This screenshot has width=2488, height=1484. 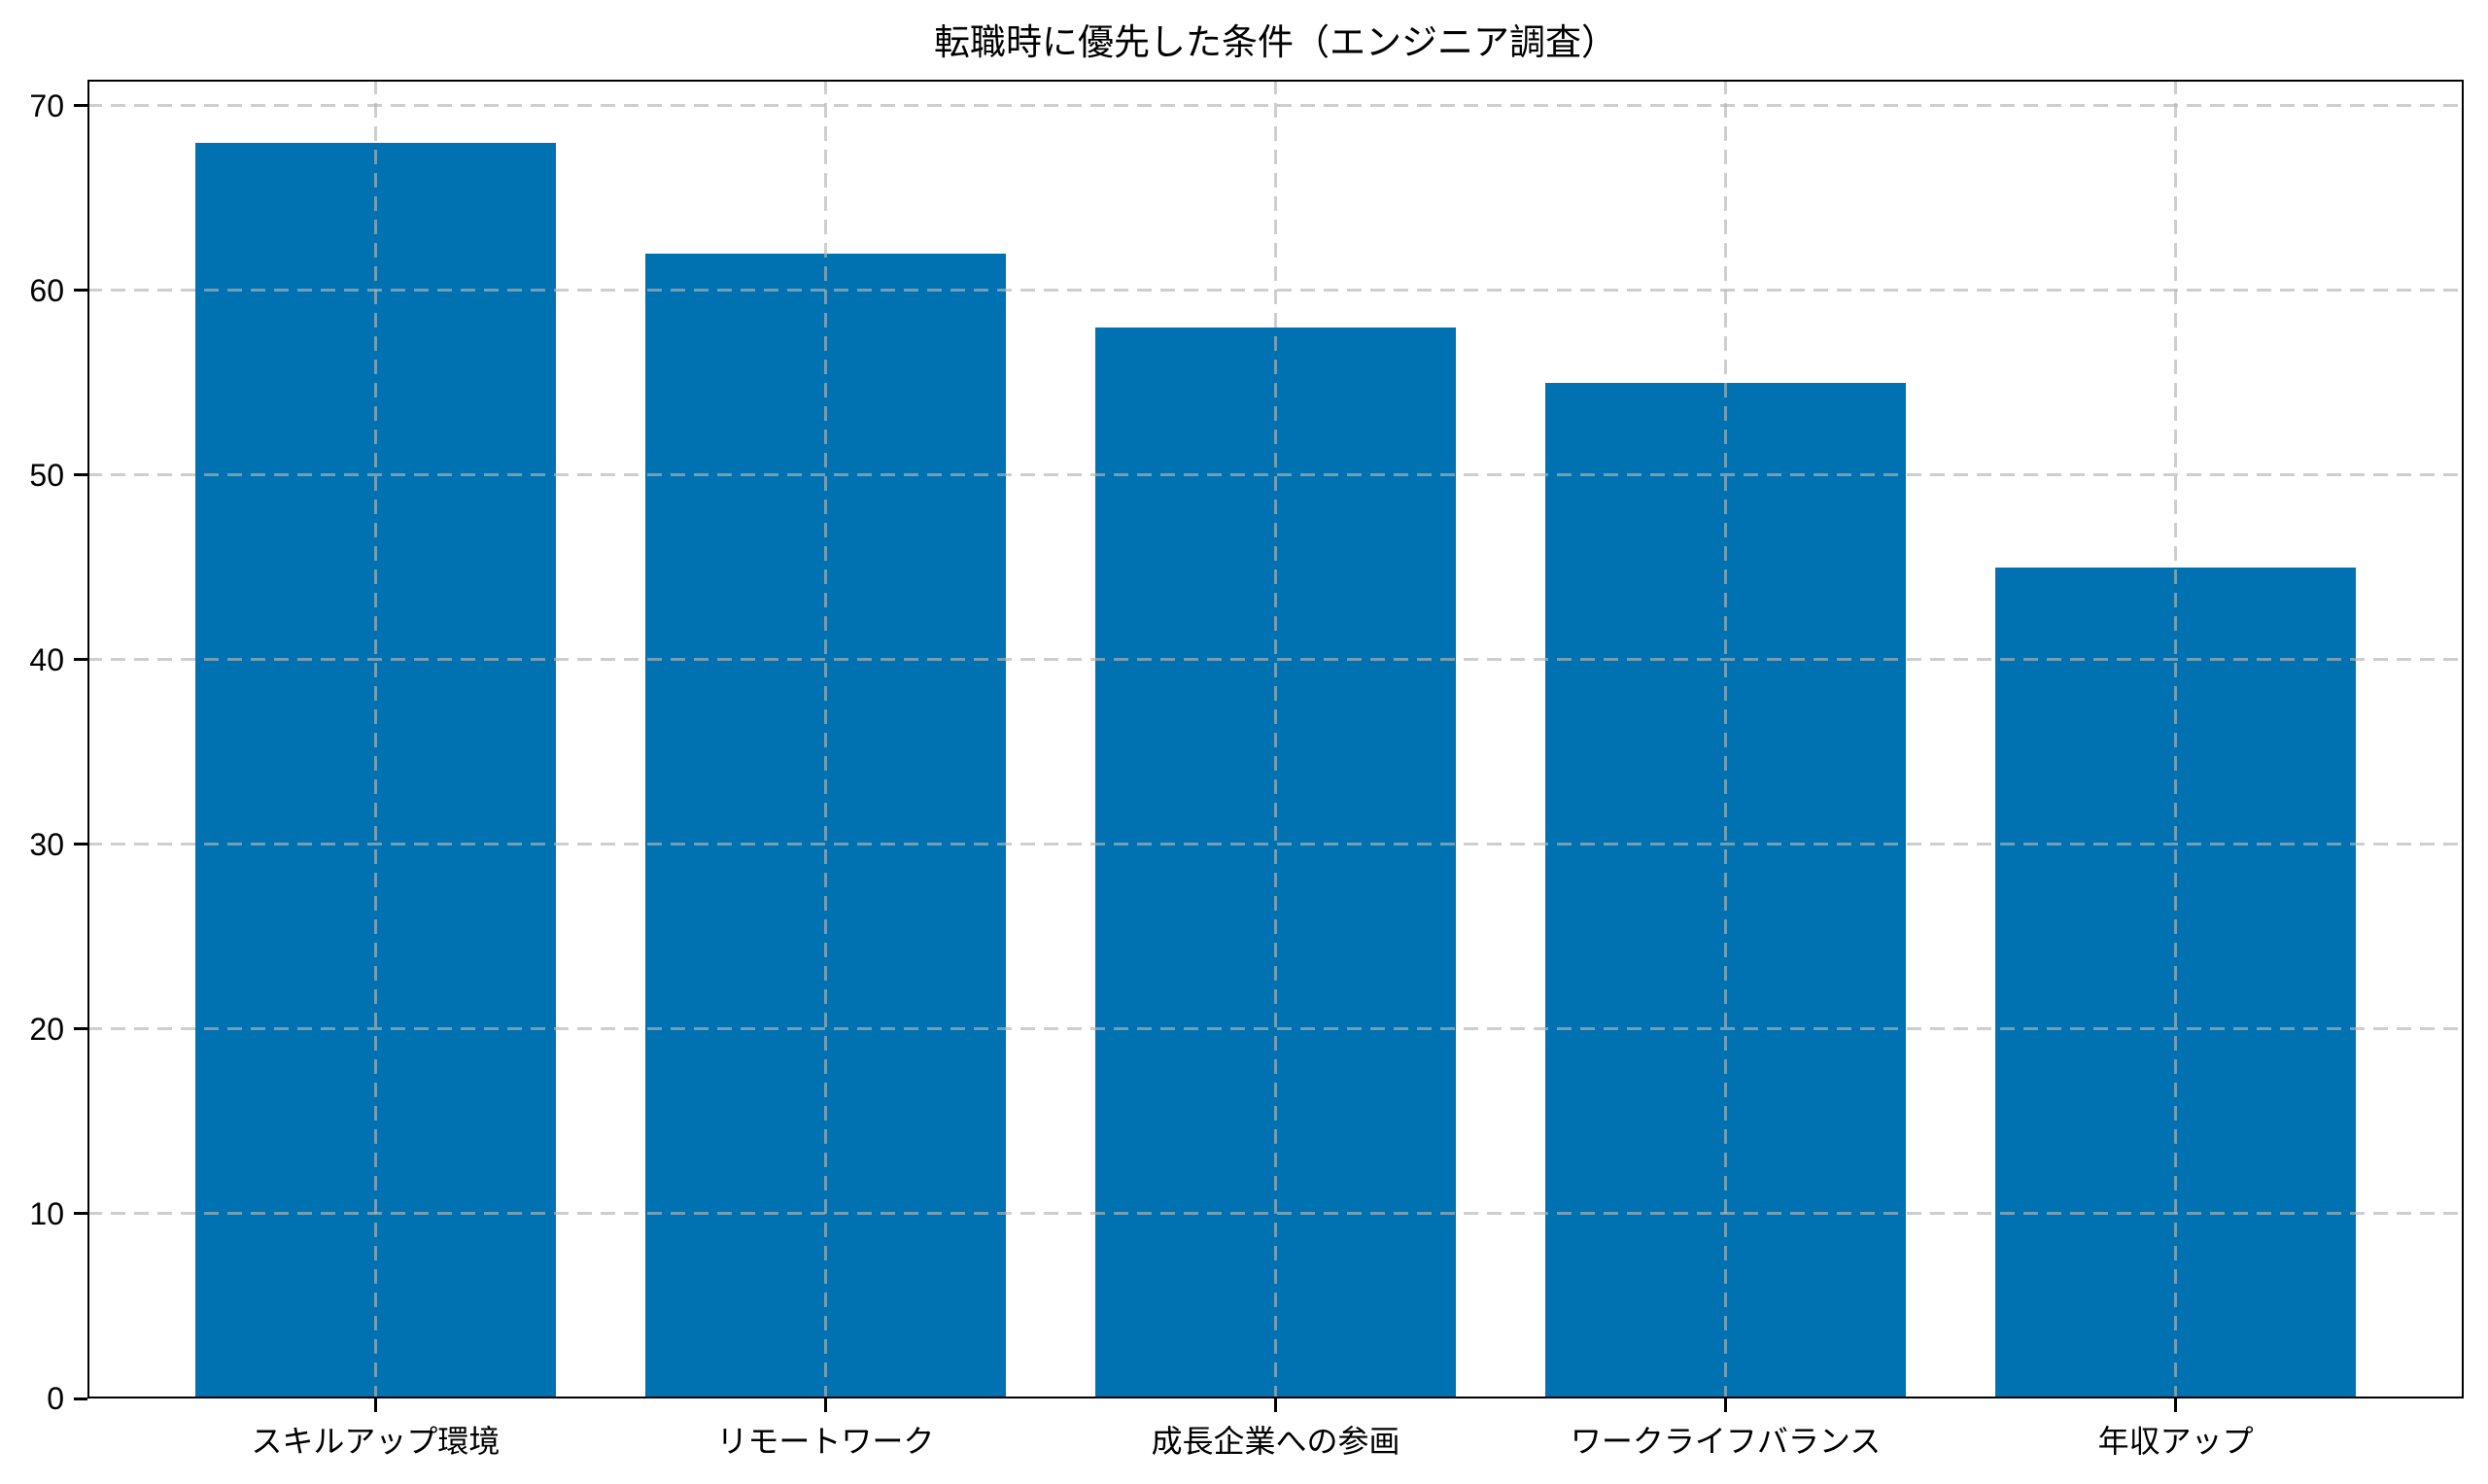 I want to click on y-tick-label-0: 0, so click(x=55, y=1398).